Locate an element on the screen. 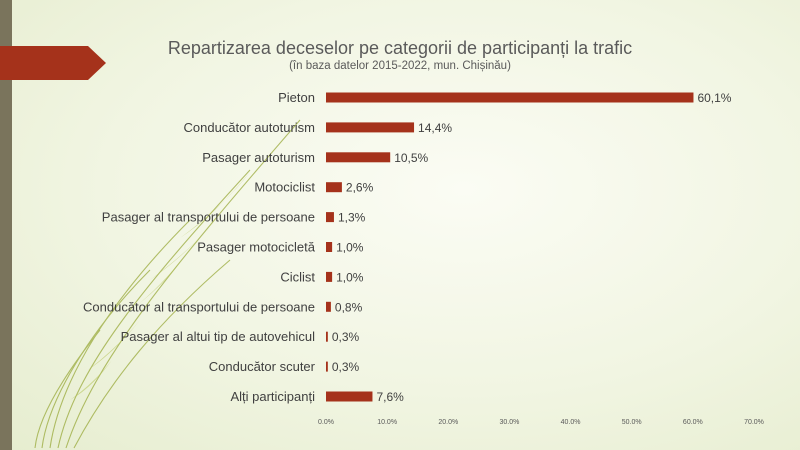 Image resolution: width=800 pixels, height=450 pixels. category-label: Motociclist is located at coordinates (284, 187).